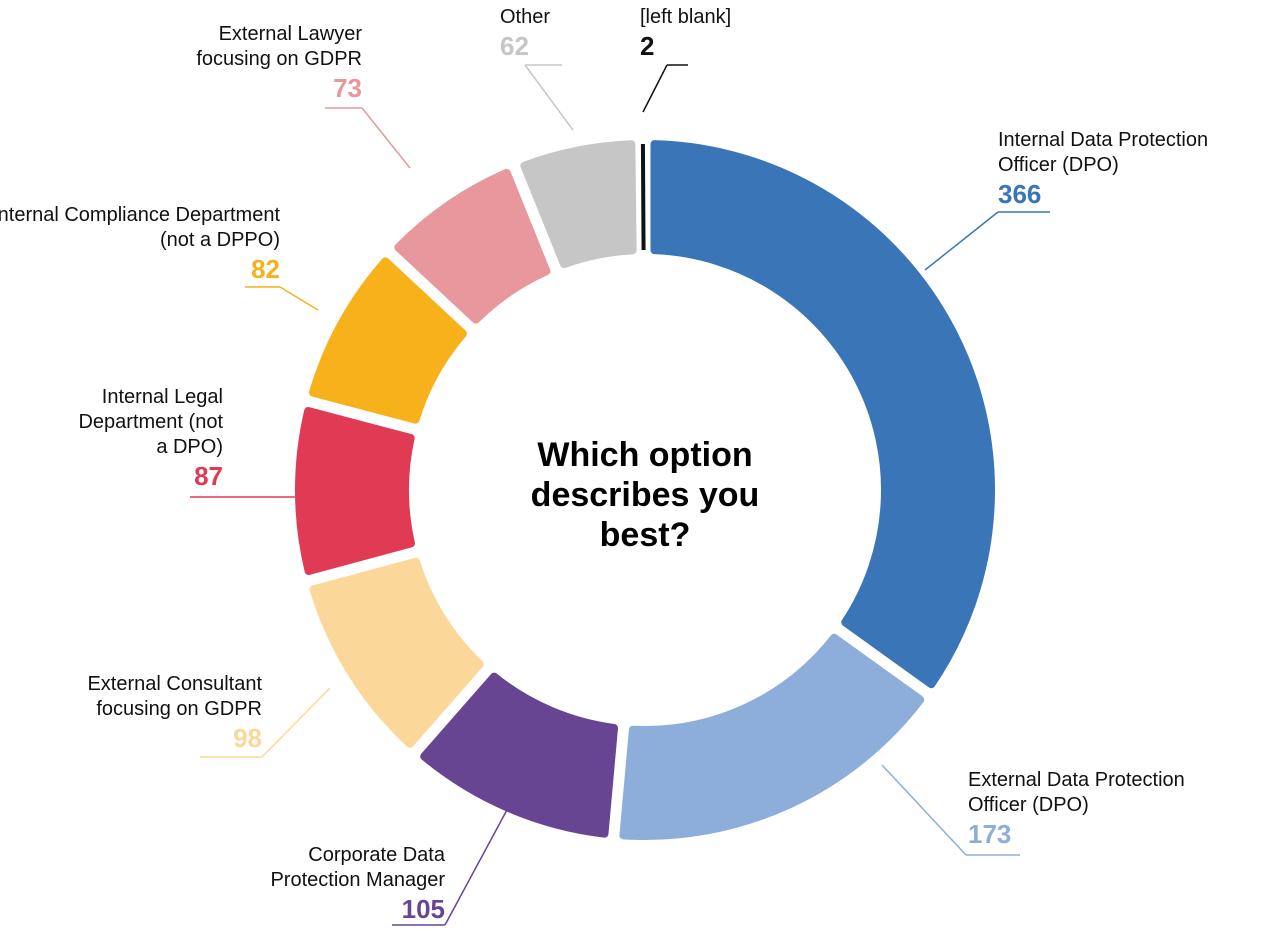 The height and width of the screenshot is (930, 1261). I want to click on category-label: Internal Data Protection Officer (DPO), so click(1103, 152).